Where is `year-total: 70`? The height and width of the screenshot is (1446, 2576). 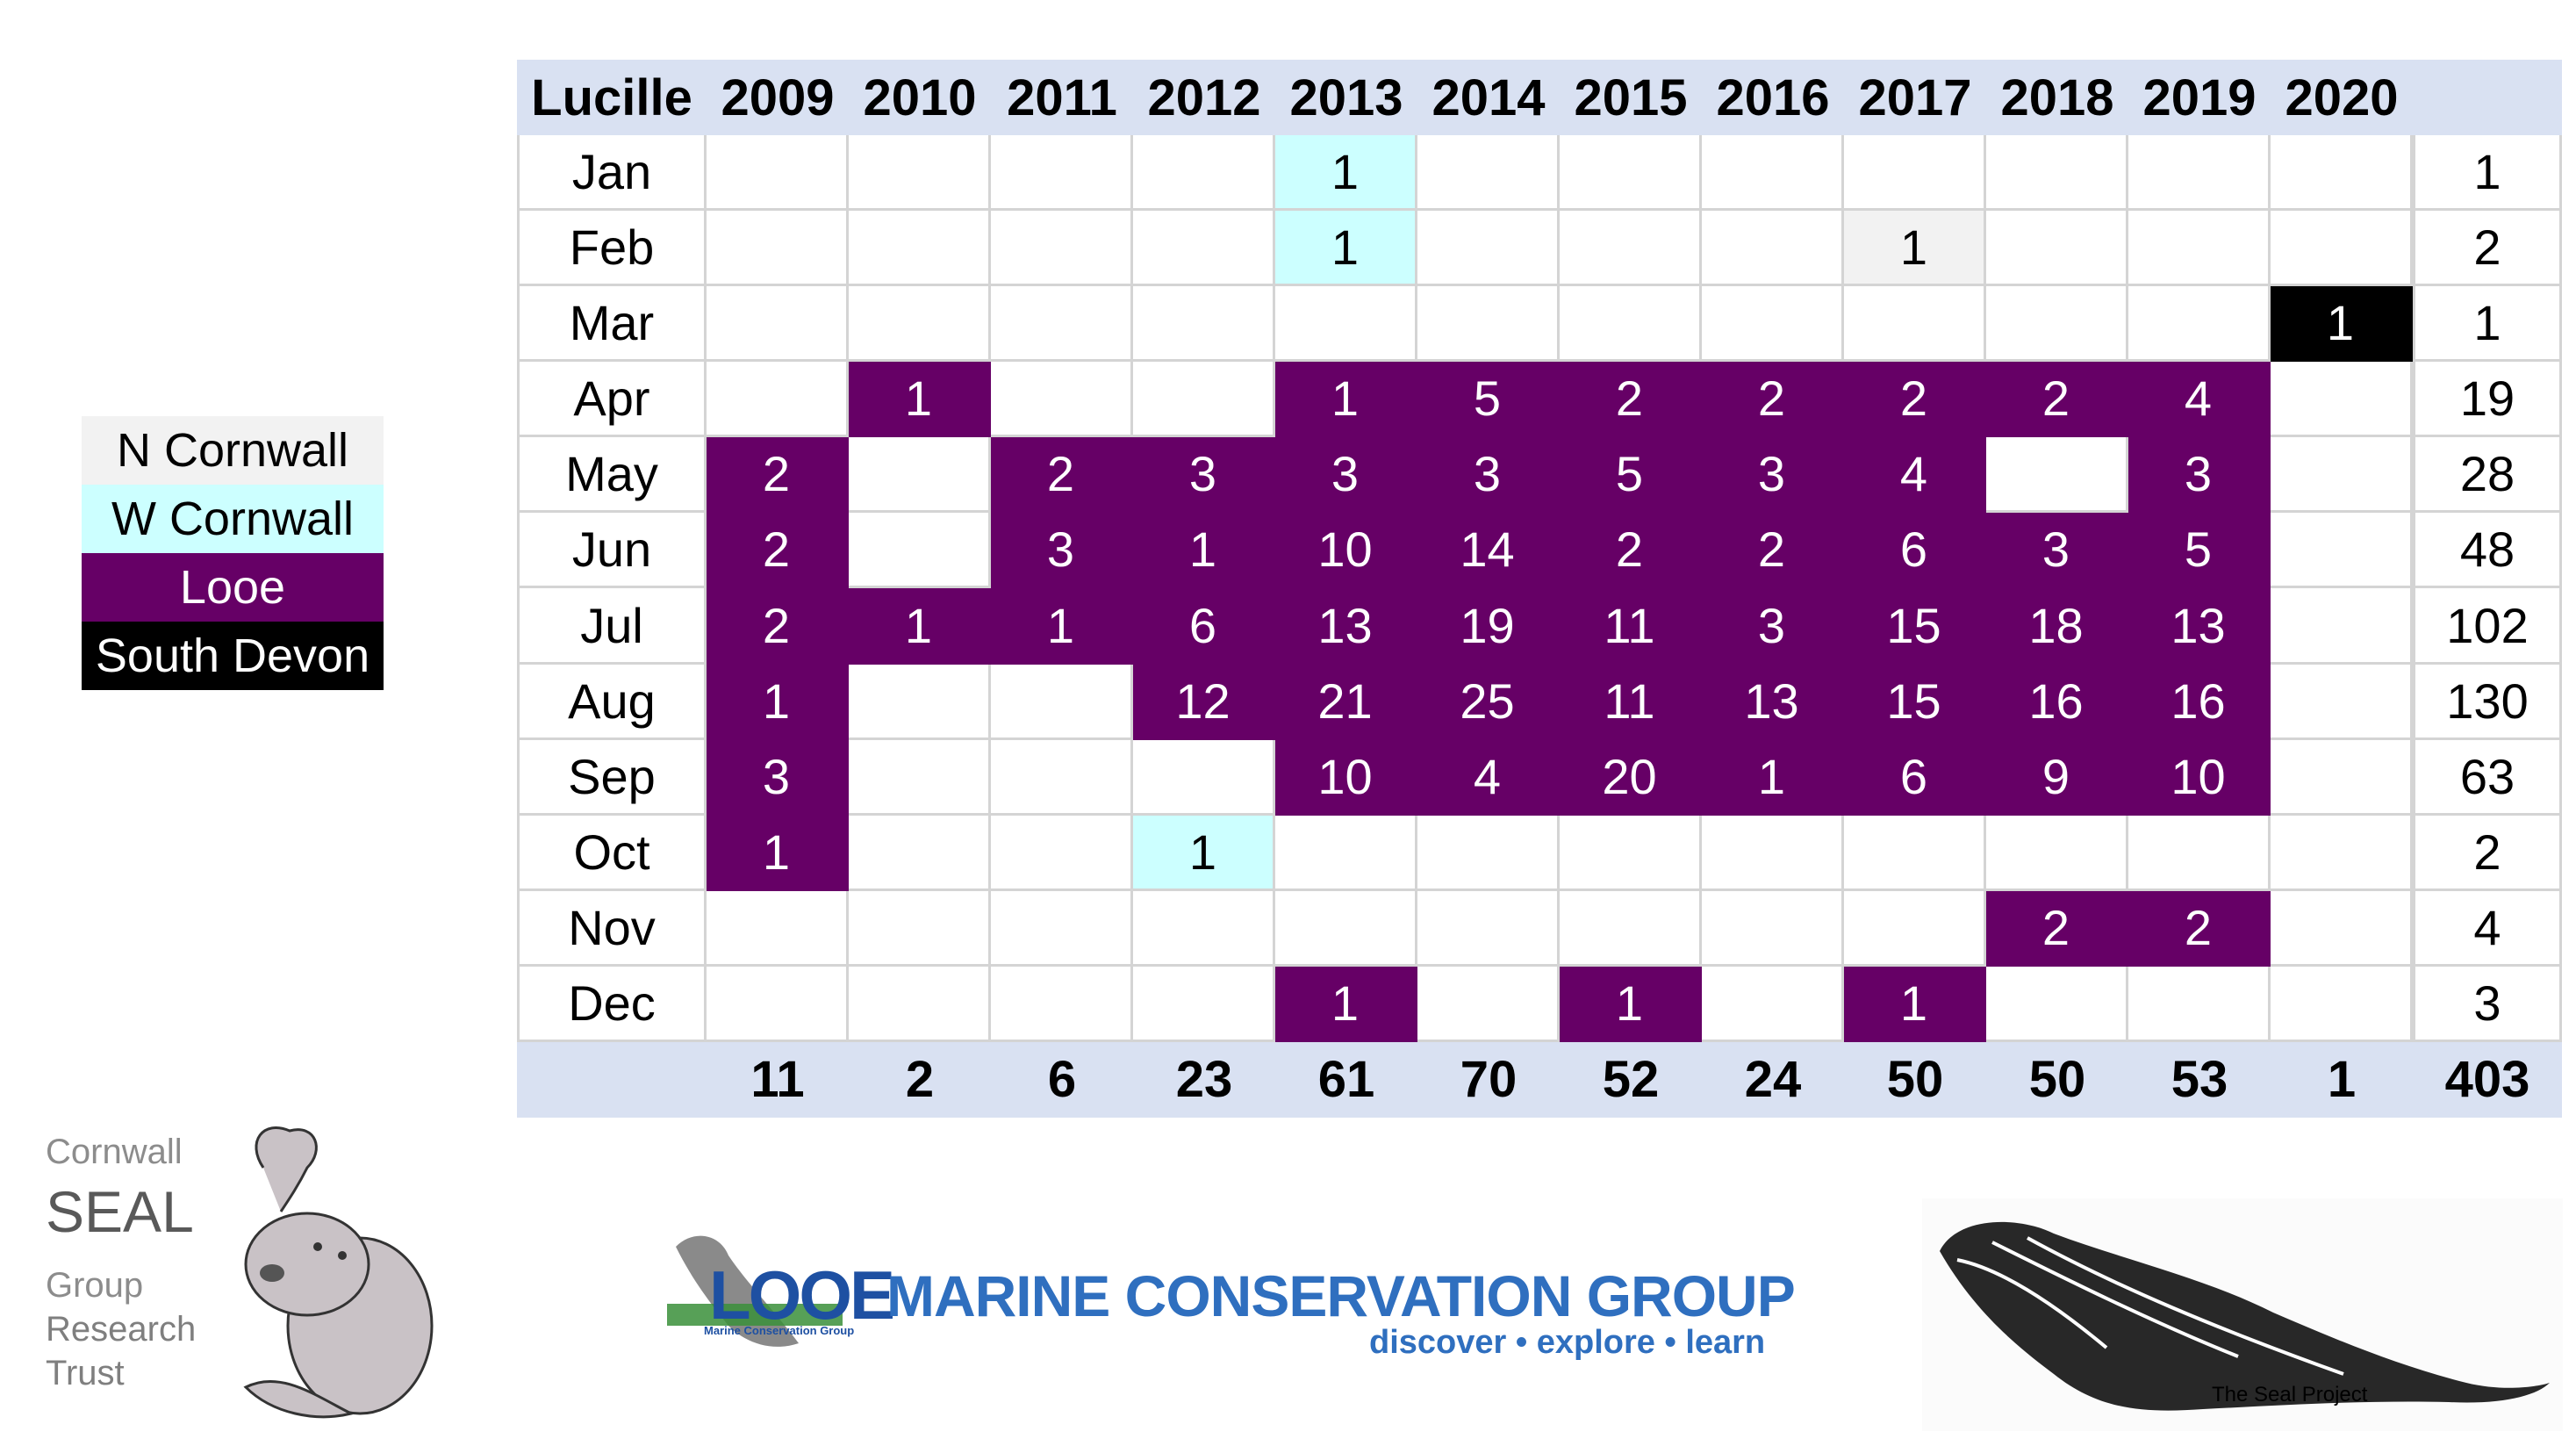
year-total: 70 is located at coordinates (1488, 1079).